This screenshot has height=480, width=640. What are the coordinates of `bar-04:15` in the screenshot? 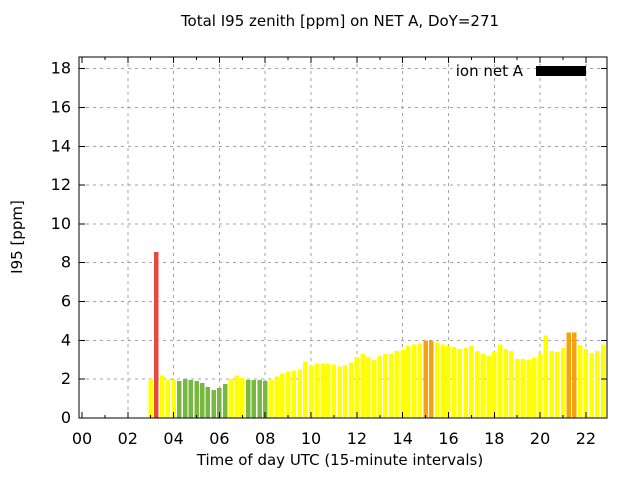 It's located at (179, 399).